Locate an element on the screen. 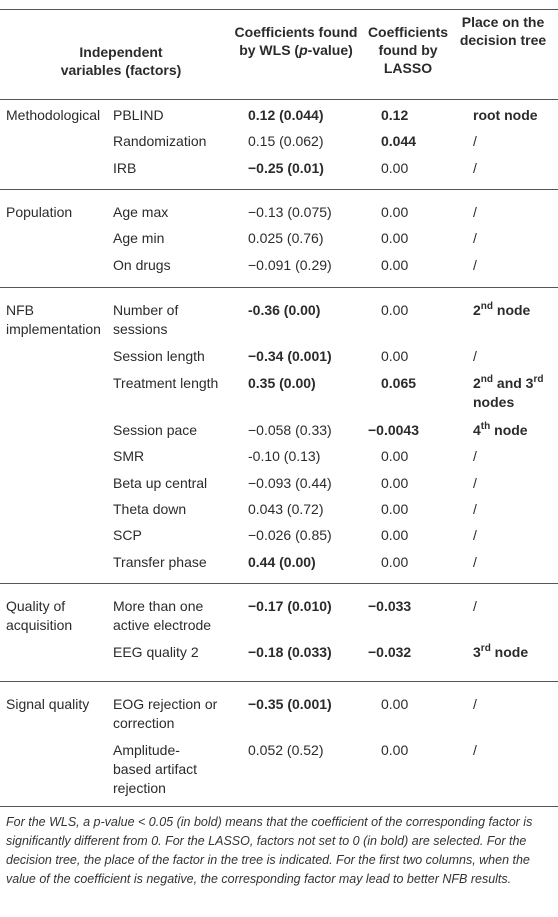 The width and height of the screenshot is (558, 917). factor-label: Session length is located at coordinates (159, 356).